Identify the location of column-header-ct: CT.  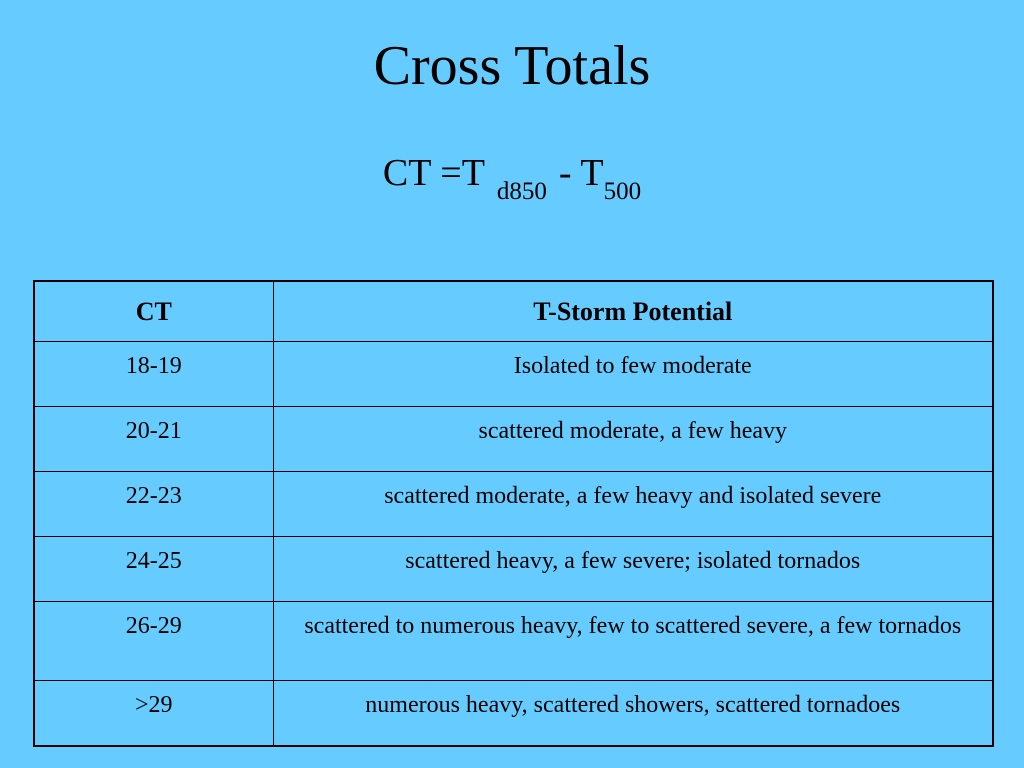
(153, 311).